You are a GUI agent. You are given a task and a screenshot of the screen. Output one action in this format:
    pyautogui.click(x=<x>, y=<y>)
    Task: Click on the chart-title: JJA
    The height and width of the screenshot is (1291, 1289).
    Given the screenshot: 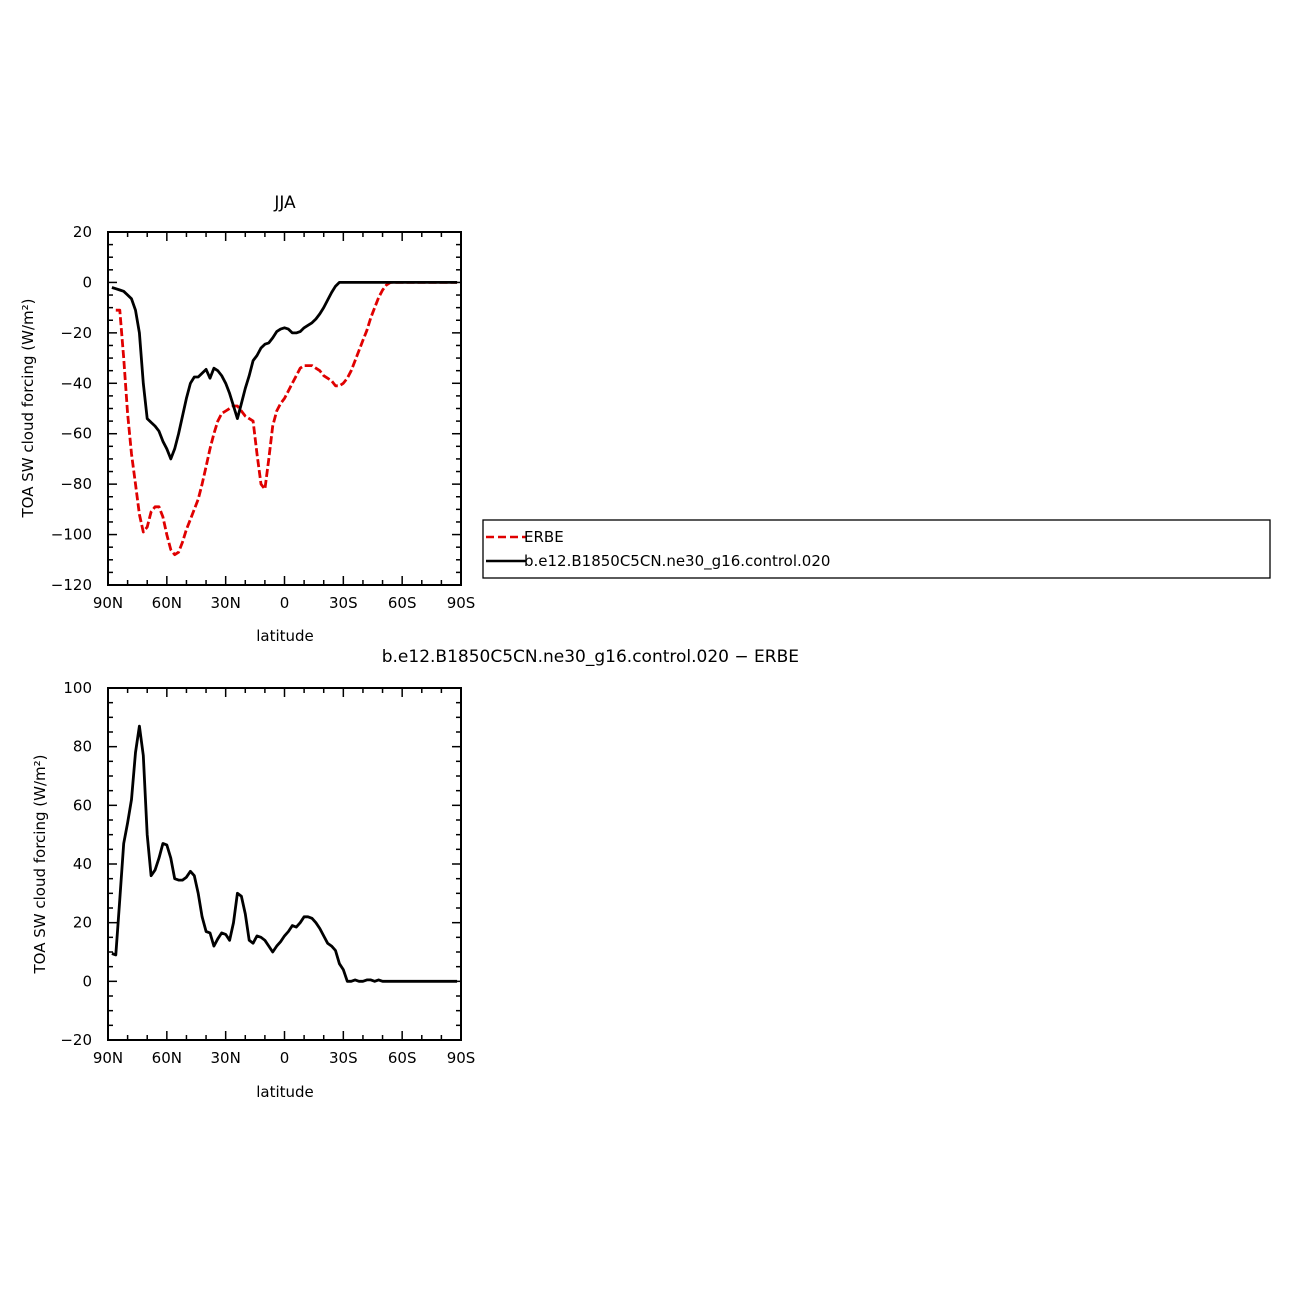 What is the action you would take?
    pyautogui.click(x=284, y=203)
    